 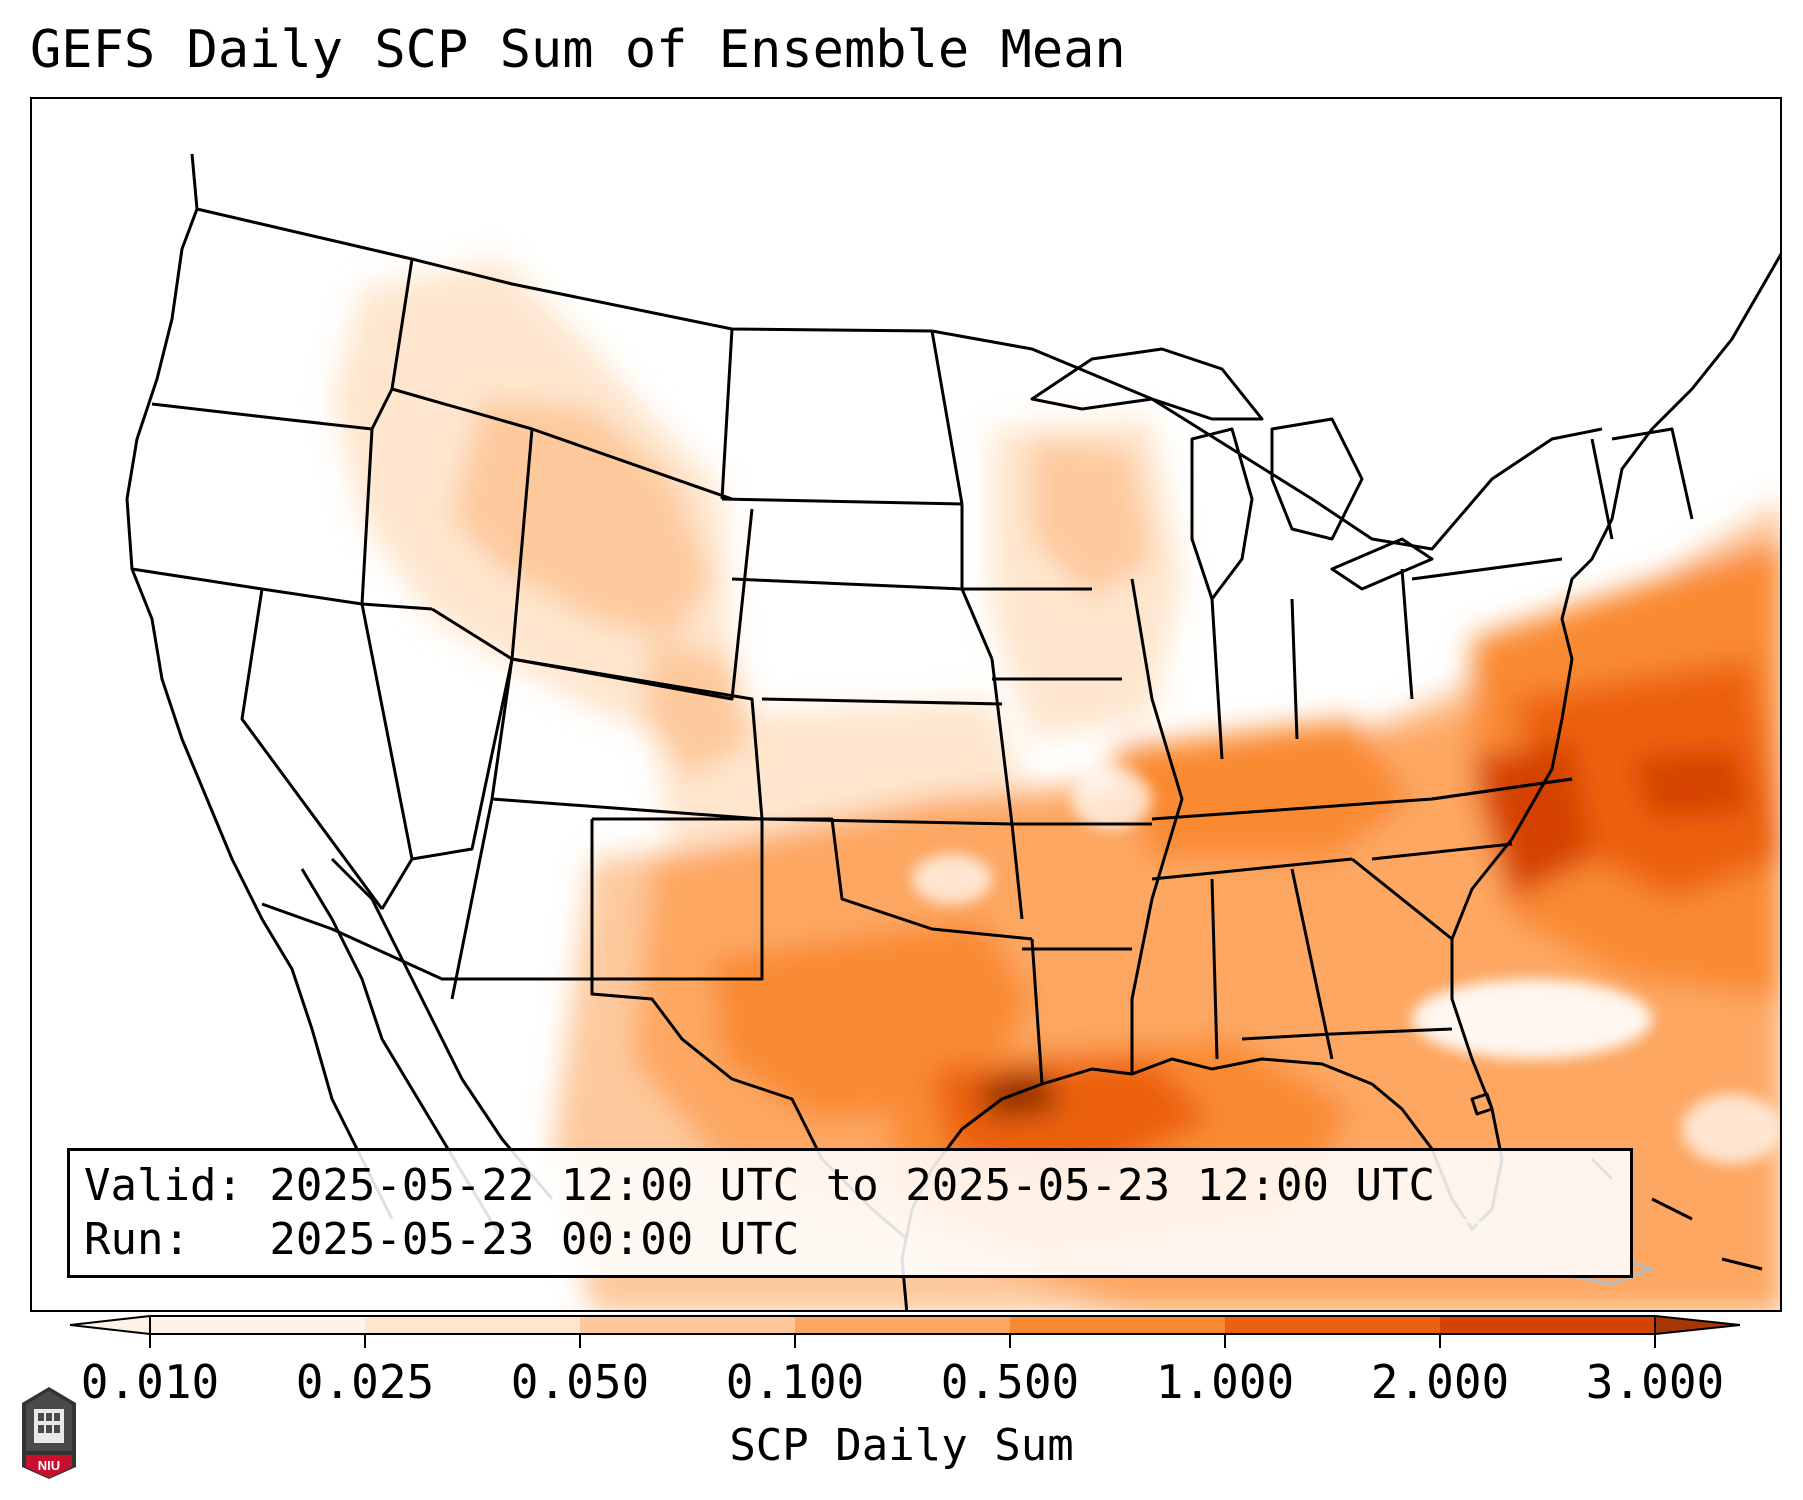 What do you see at coordinates (1502, 789) in the screenshot?
I see `state-va-nc` at bounding box center [1502, 789].